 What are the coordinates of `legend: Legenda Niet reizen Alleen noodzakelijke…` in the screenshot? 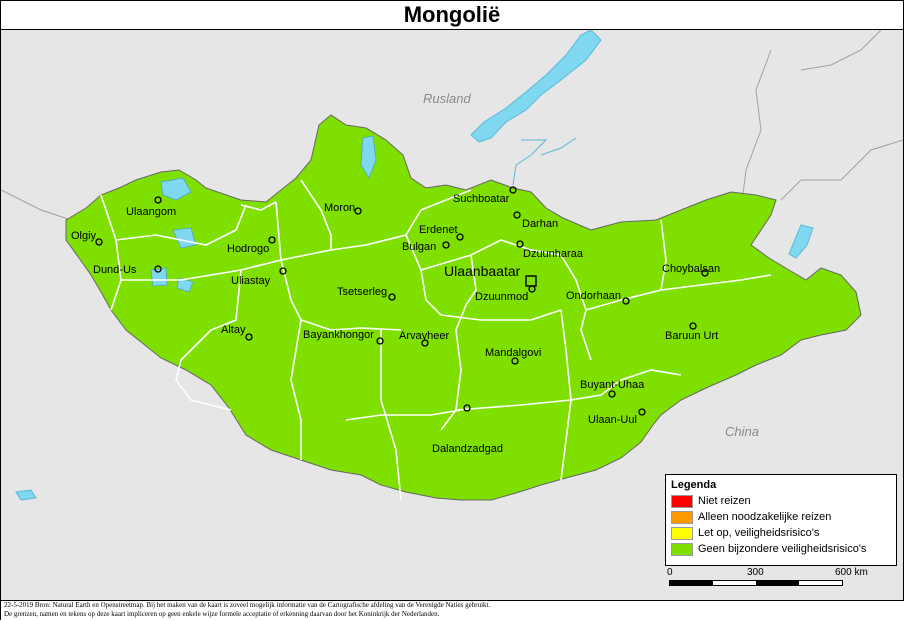 It's located at (781, 520).